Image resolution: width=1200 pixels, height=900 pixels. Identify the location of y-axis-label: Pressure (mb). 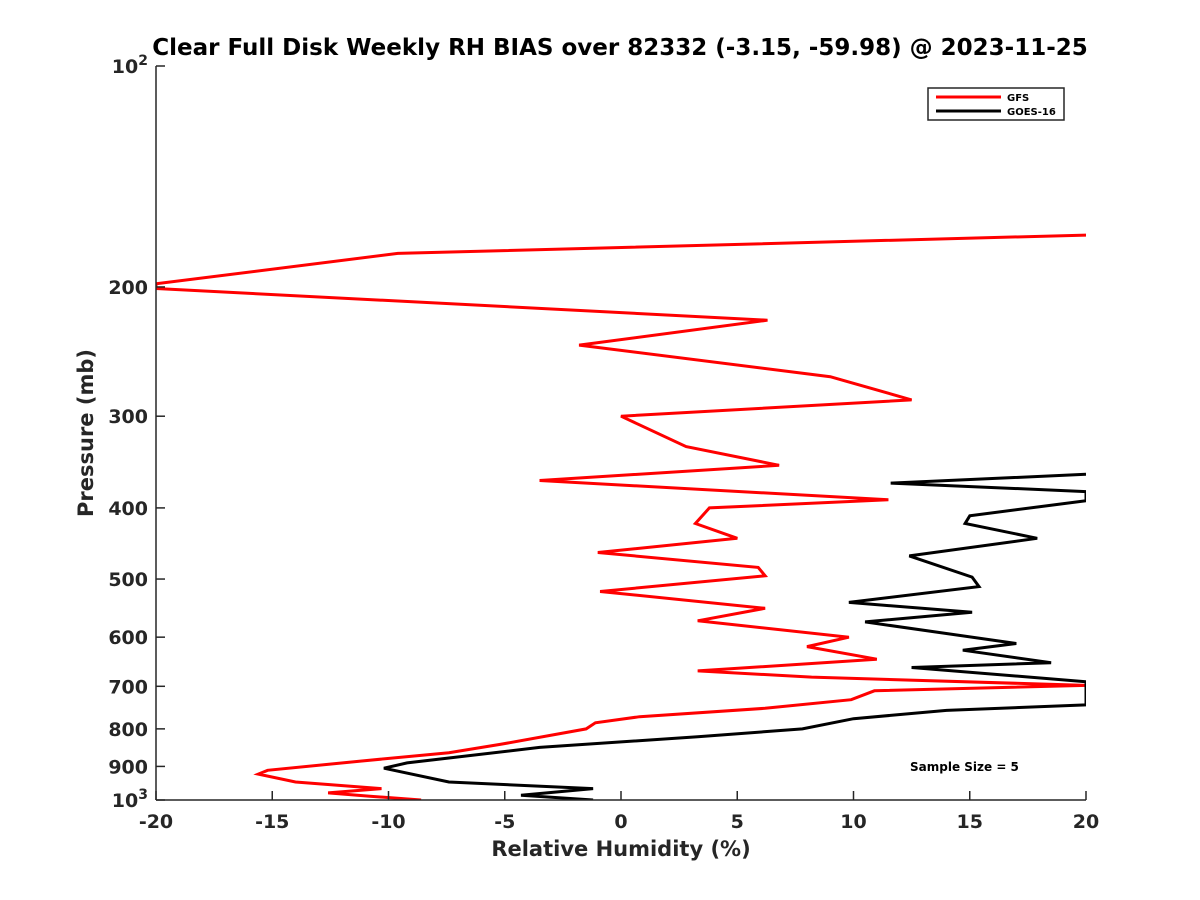
(86, 433).